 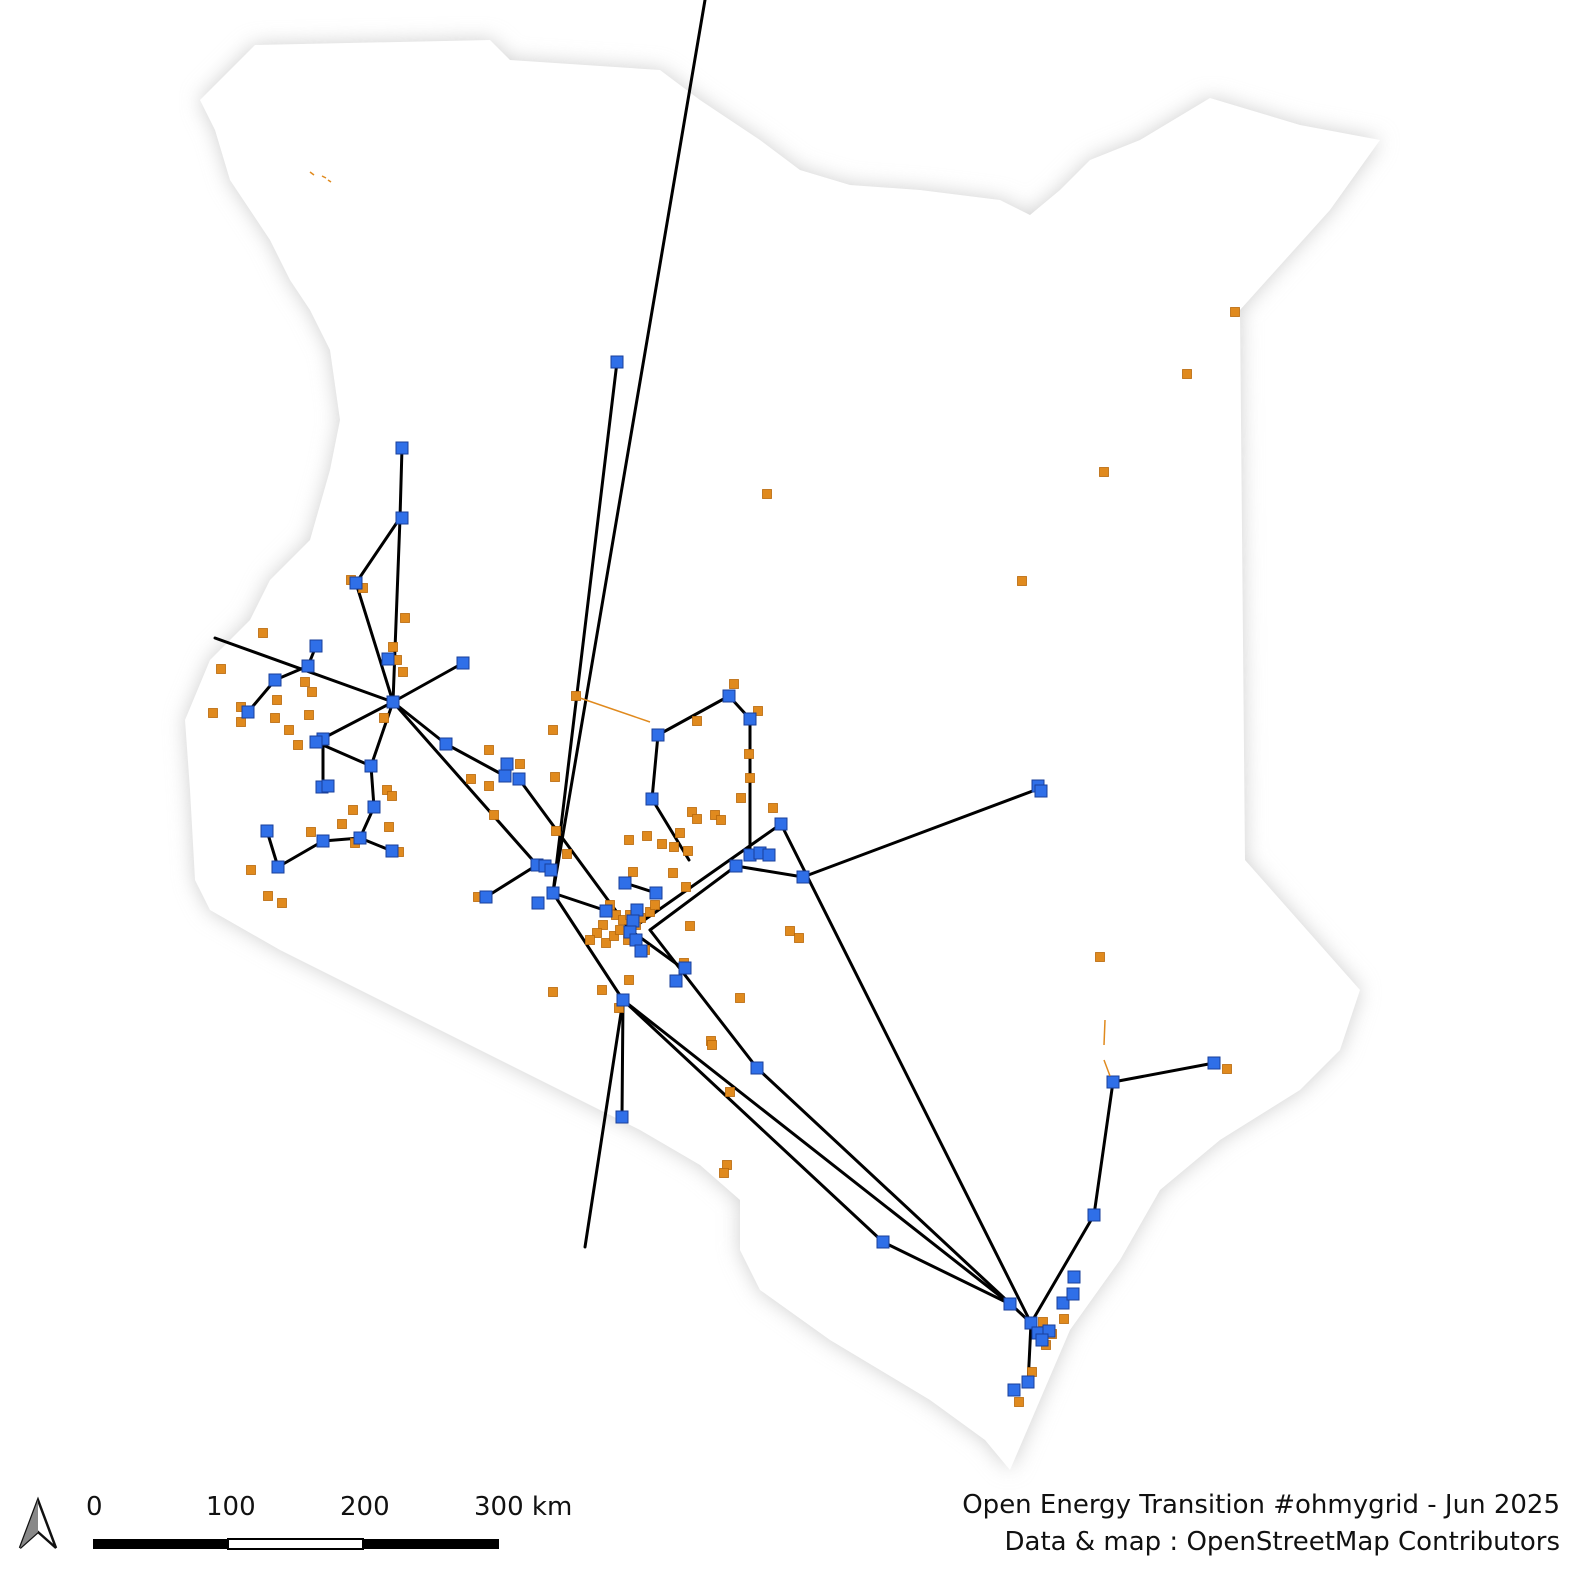 I want to click on attribution-line-2: Data & map : OpenStreetMap Contributors, so click(x=1282, y=1542).